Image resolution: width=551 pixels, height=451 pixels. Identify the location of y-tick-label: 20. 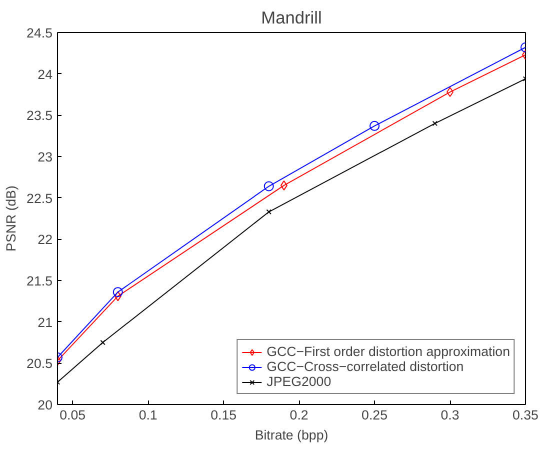
(45, 405).